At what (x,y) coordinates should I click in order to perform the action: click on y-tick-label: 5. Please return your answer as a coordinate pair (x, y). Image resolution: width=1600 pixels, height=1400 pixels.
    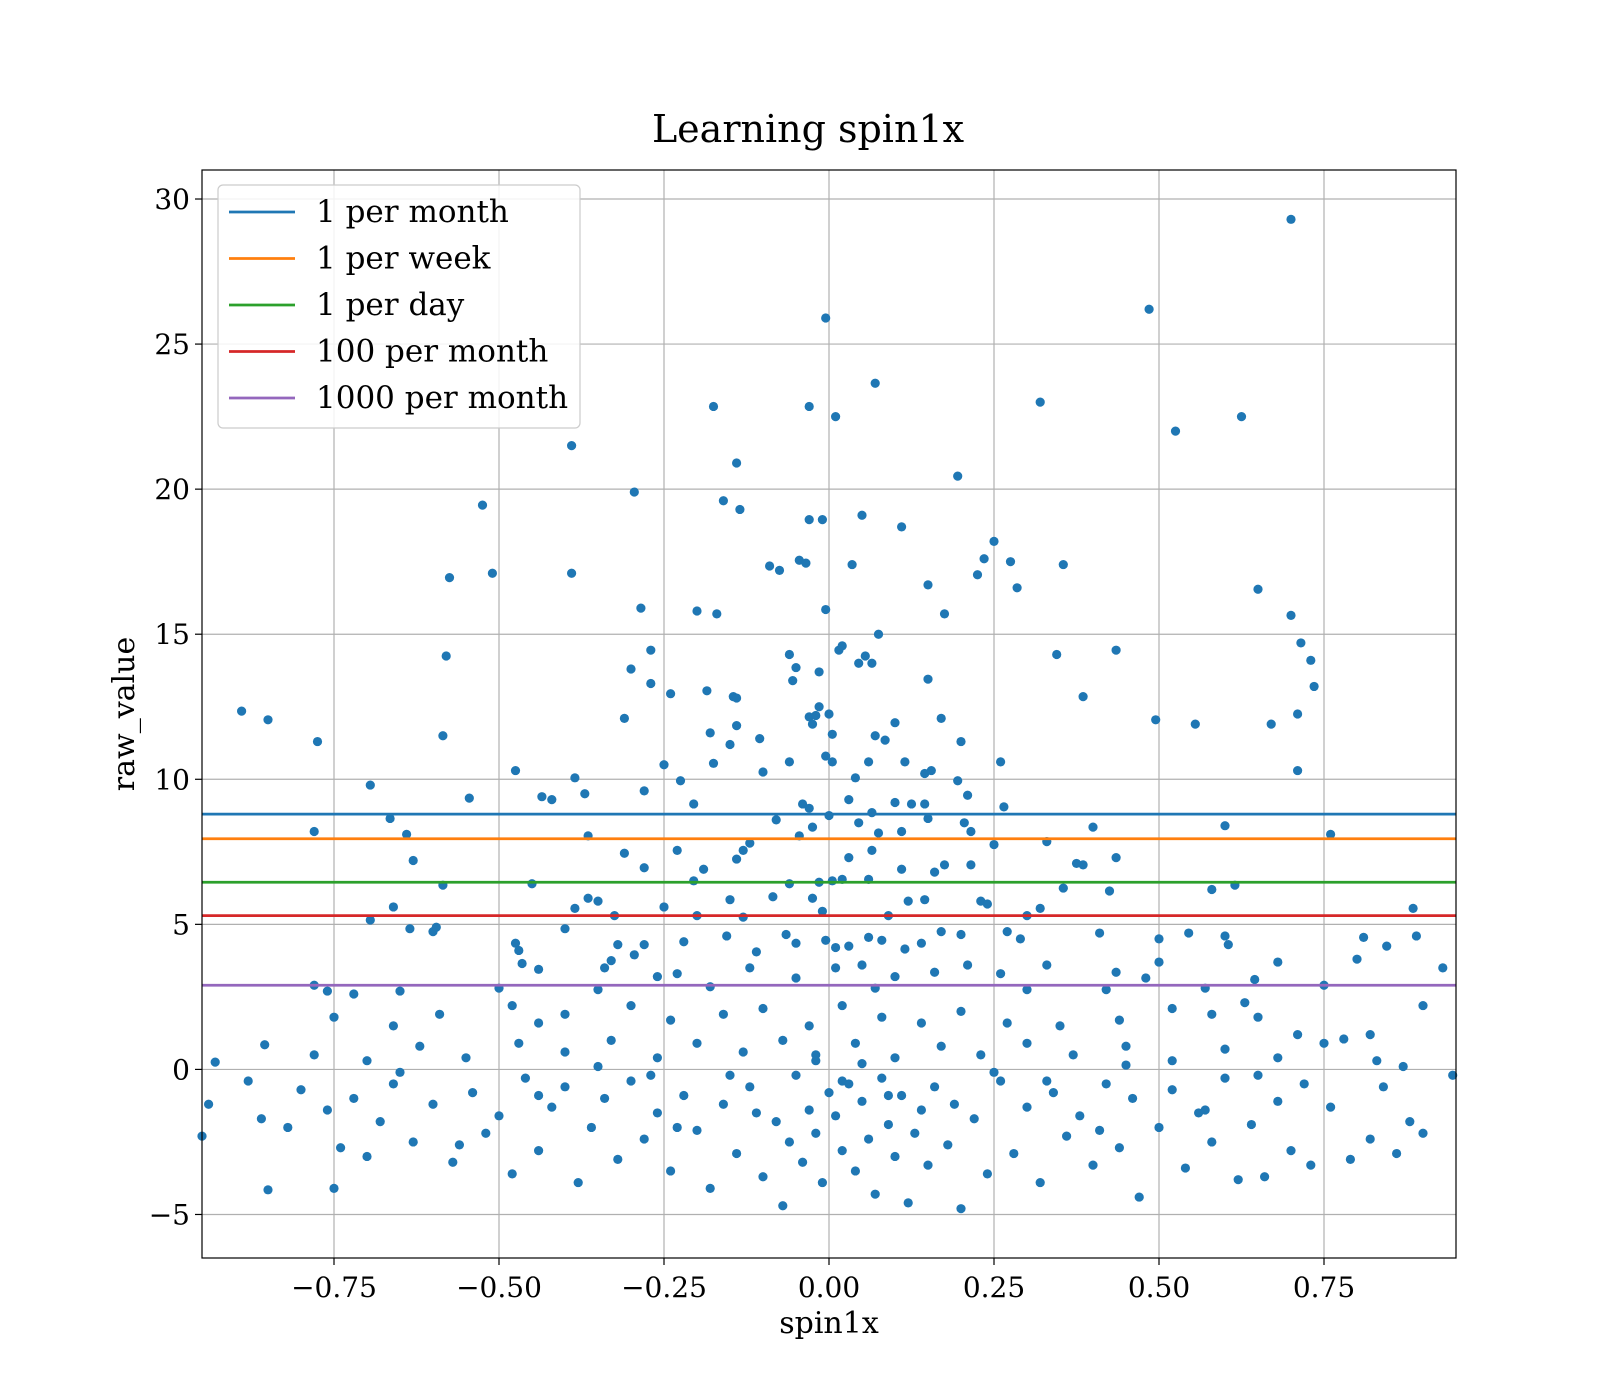
    Looking at the image, I should click on (181, 924).